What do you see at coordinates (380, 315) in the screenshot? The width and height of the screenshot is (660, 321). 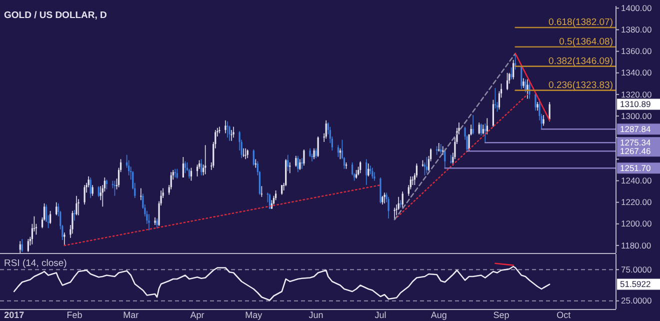 I see `x-tick-label: Jul` at bounding box center [380, 315].